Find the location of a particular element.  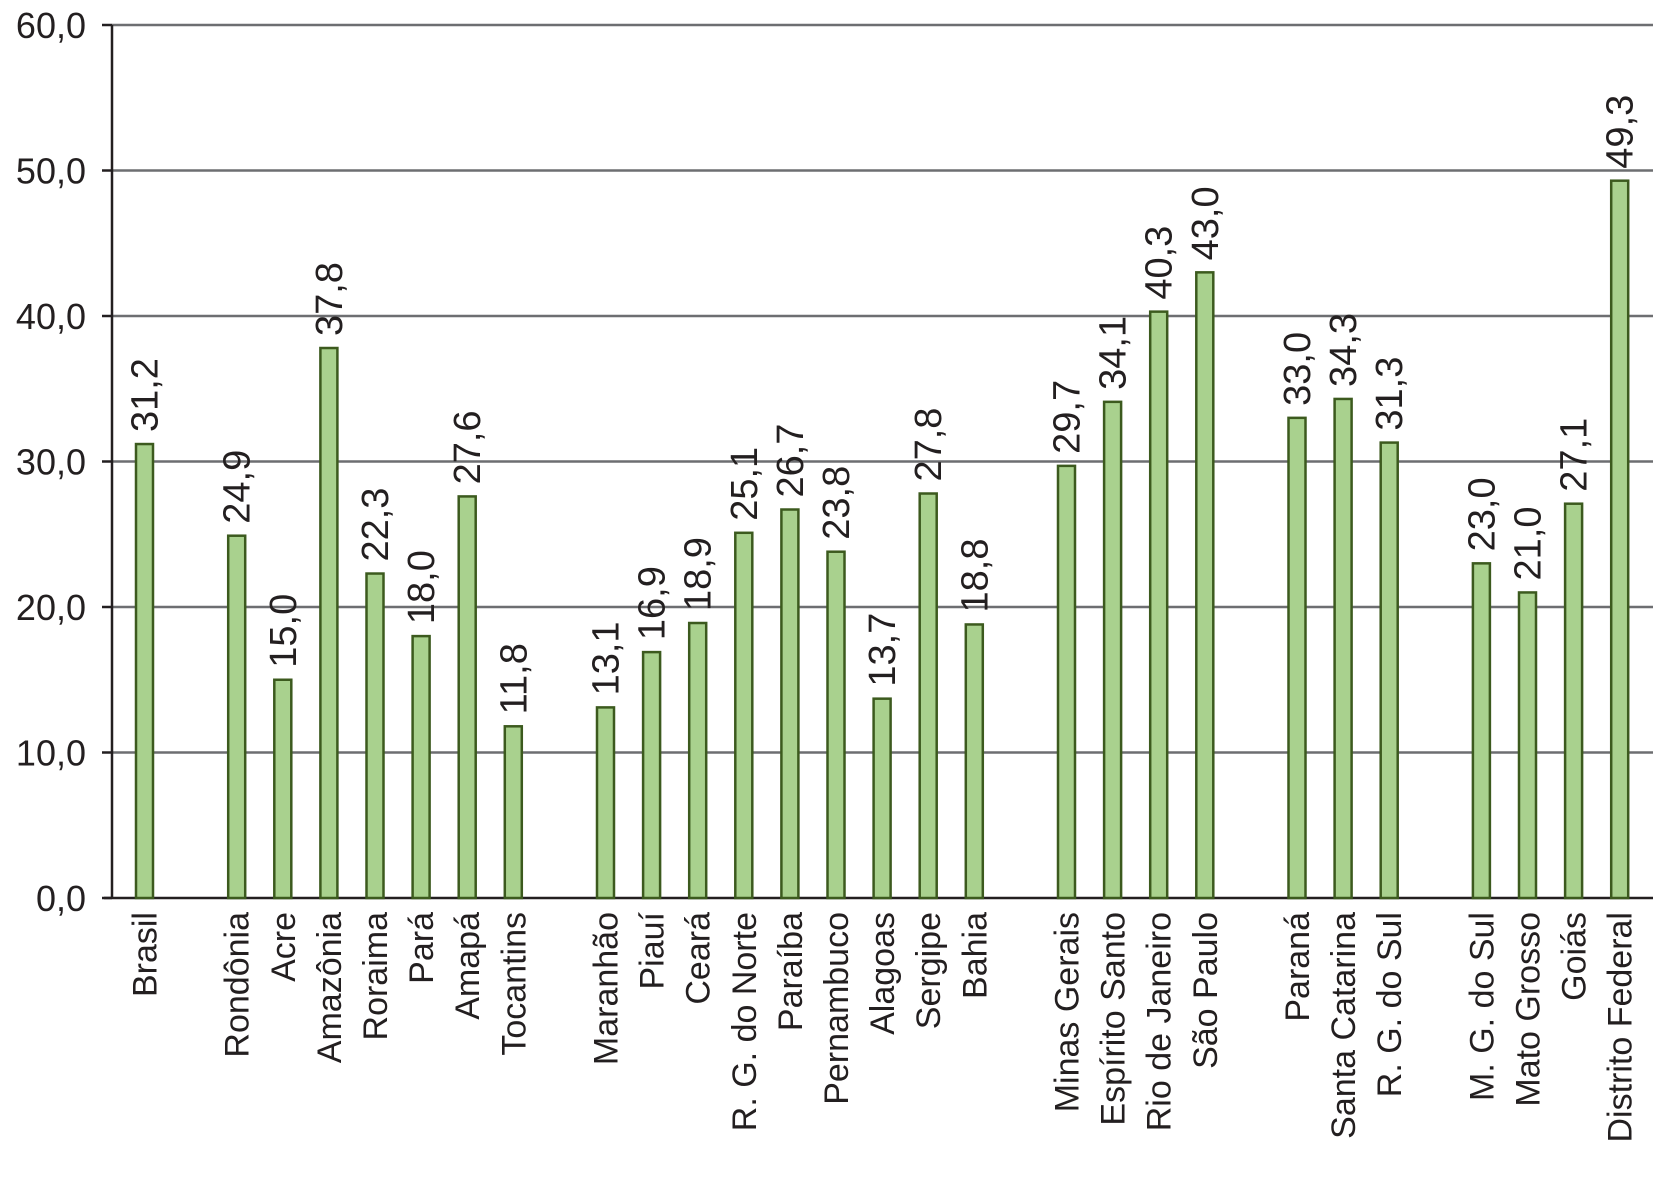

category-label: Mato Grosso is located at coordinates (1529, 1009).